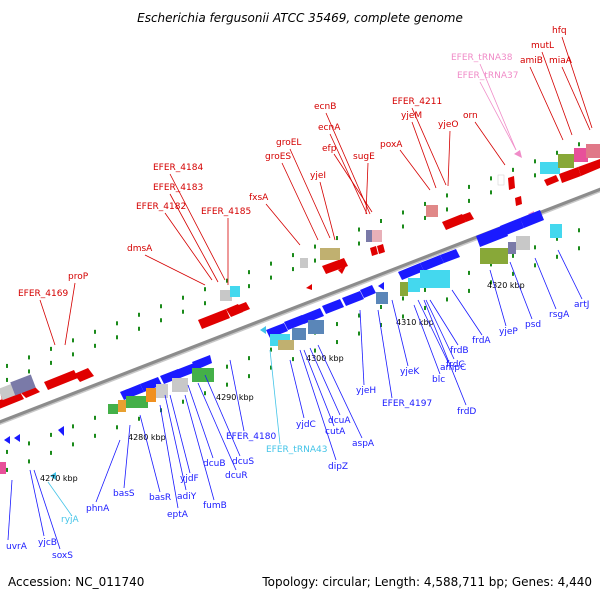  Describe the element at coordinates (339, 421) in the screenshot. I see `gene-label: dcuA` at that location.